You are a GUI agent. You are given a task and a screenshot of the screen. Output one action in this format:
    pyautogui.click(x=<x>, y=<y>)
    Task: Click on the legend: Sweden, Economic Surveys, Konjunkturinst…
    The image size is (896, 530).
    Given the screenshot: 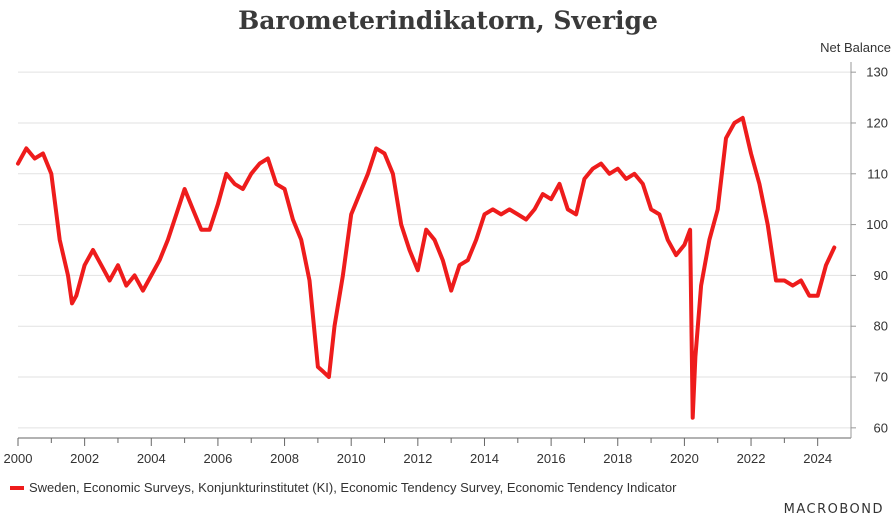 What is the action you would take?
    pyautogui.click(x=343, y=487)
    